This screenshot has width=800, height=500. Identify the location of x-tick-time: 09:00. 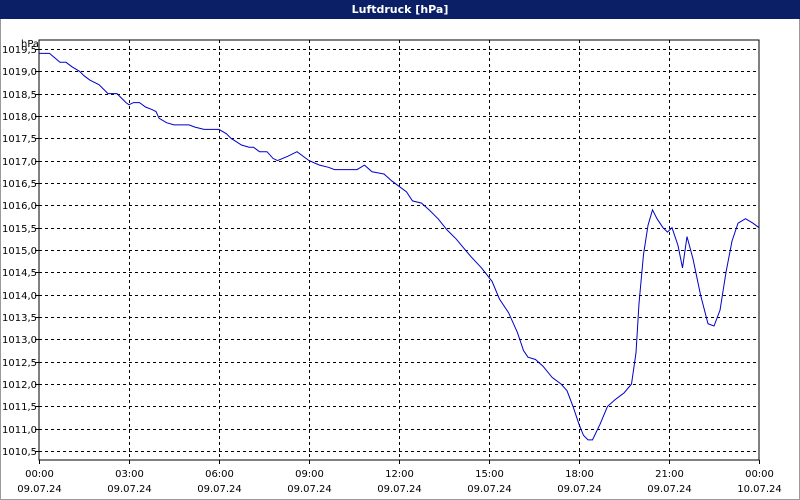
(309, 474).